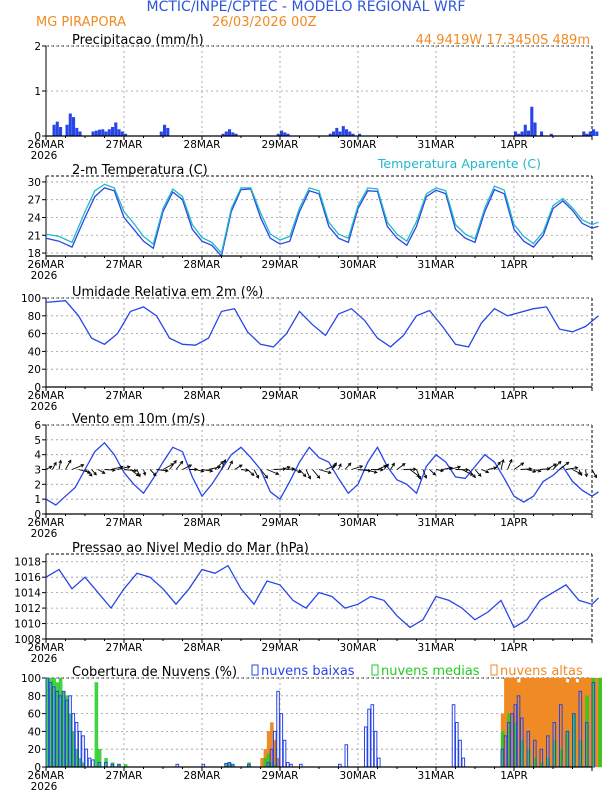  Describe the element at coordinates (27, 594) in the screenshot. I see `y-tick-label: 1014` at that location.